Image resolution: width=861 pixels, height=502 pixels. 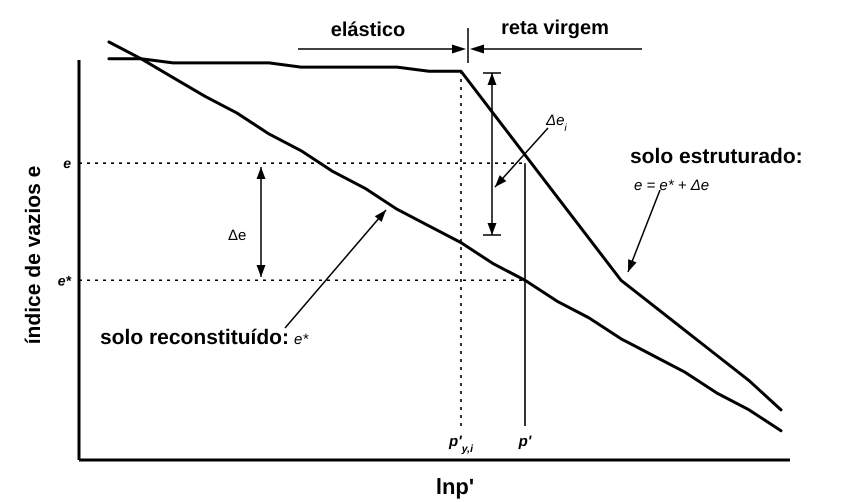 What do you see at coordinates (194, 337) in the screenshot?
I see `annotation: solo reconstituído:` at bounding box center [194, 337].